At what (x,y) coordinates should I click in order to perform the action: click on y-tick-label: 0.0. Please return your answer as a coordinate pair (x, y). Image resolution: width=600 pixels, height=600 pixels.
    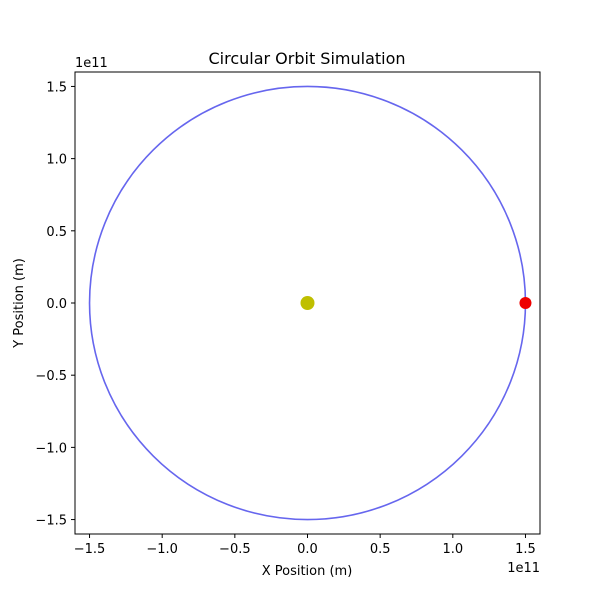
    Looking at the image, I should click on (56, 304).